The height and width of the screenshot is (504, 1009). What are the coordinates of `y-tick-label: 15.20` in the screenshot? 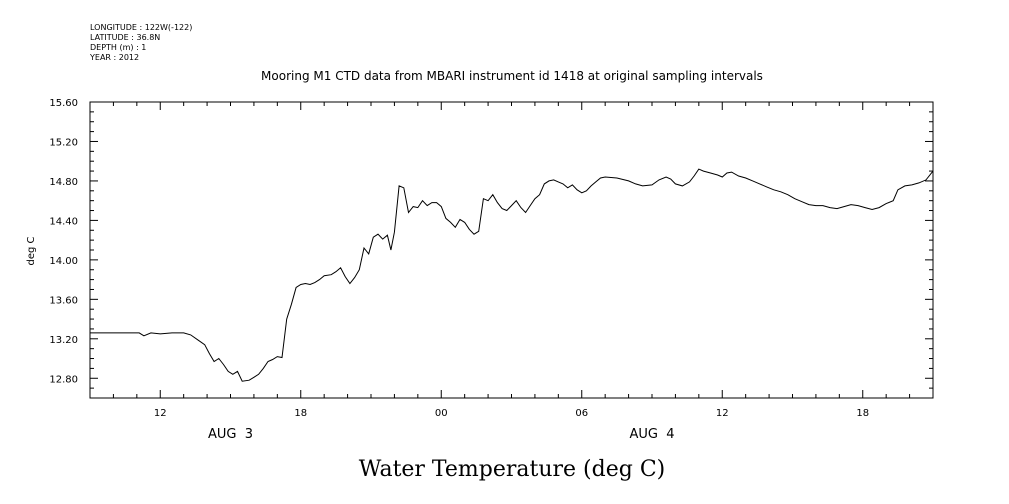 It's located at (63, 142).